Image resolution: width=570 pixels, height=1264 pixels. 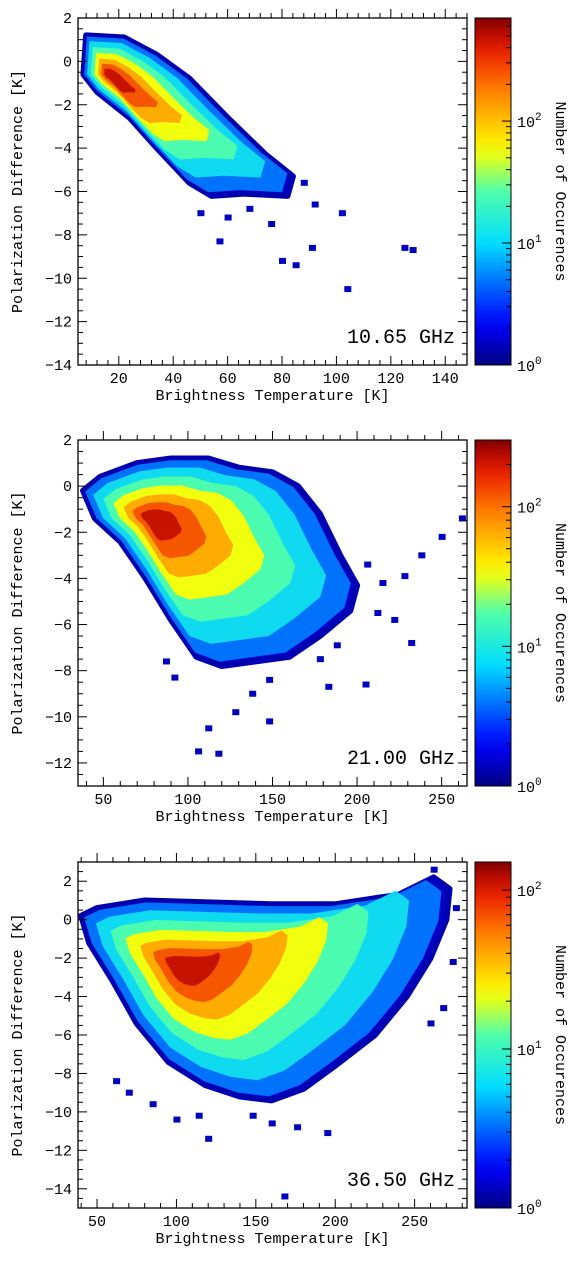 What do you see at coordinates (63, 236) in the screenshot?
I see `y-tick-label: −8` at bounding box center [63, 236].